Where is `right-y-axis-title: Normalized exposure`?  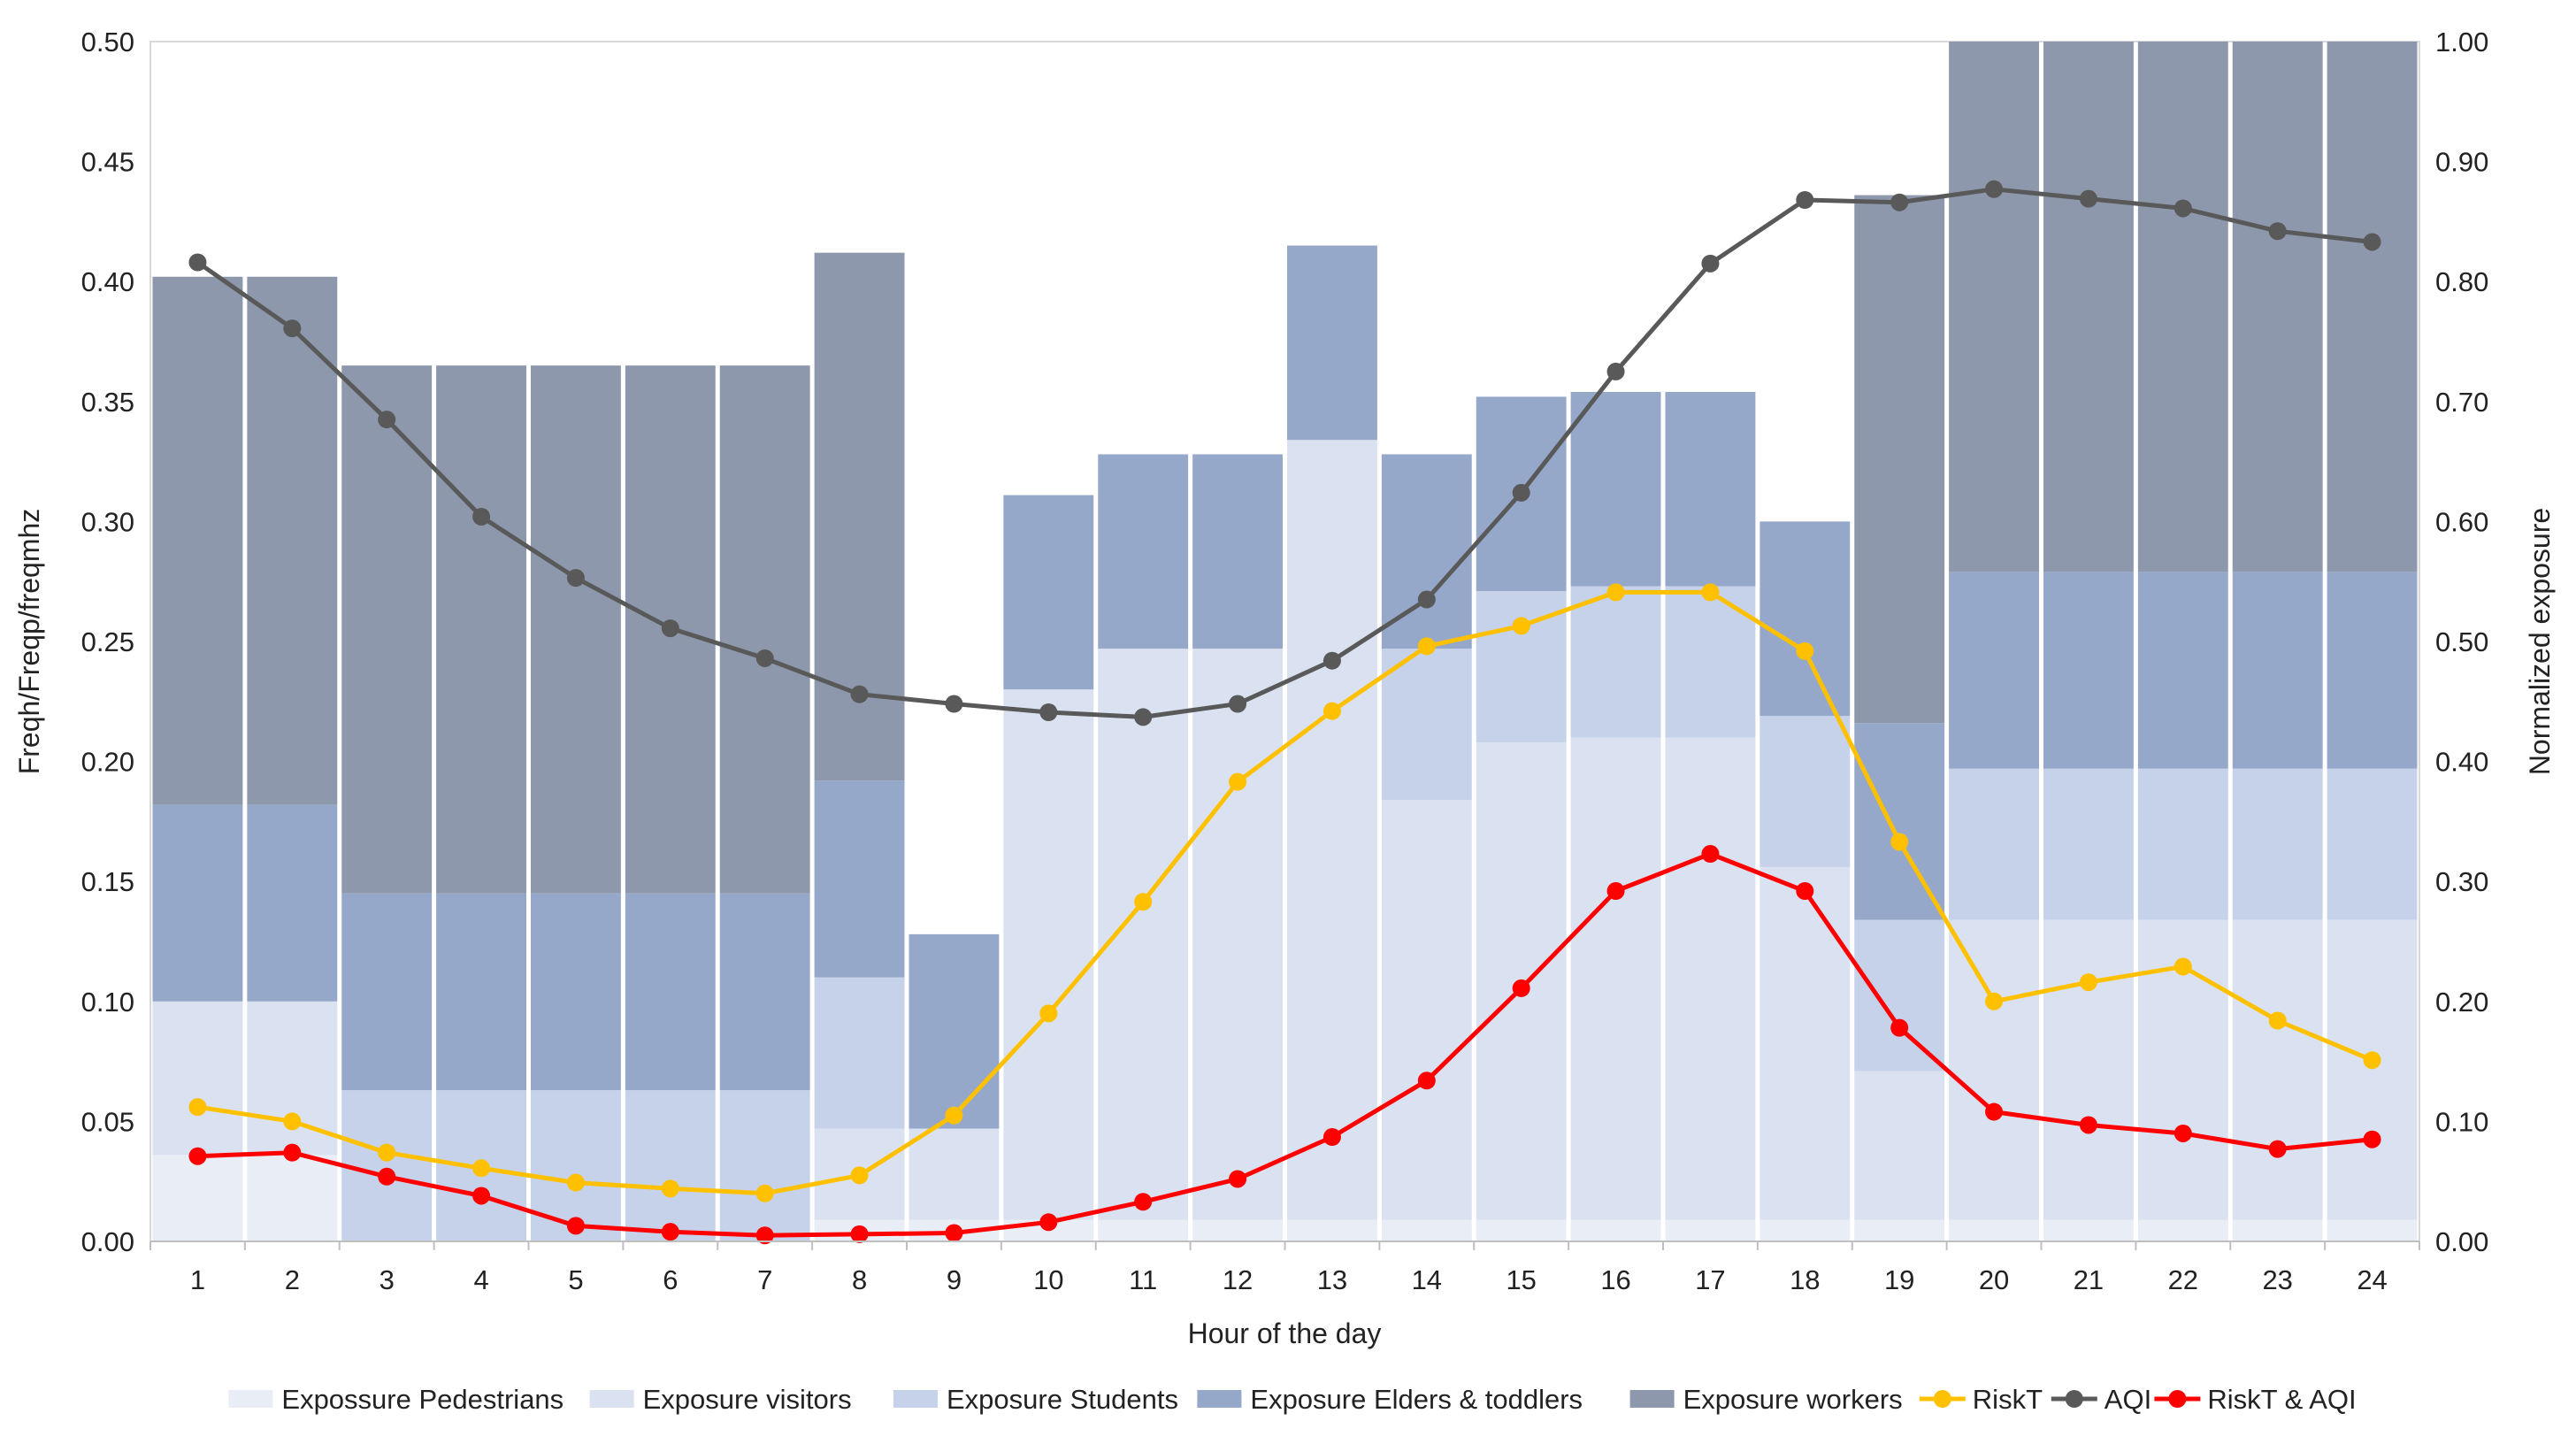
right-y-axis-title: Normalized exposure is located at coordinates (2540, 641).